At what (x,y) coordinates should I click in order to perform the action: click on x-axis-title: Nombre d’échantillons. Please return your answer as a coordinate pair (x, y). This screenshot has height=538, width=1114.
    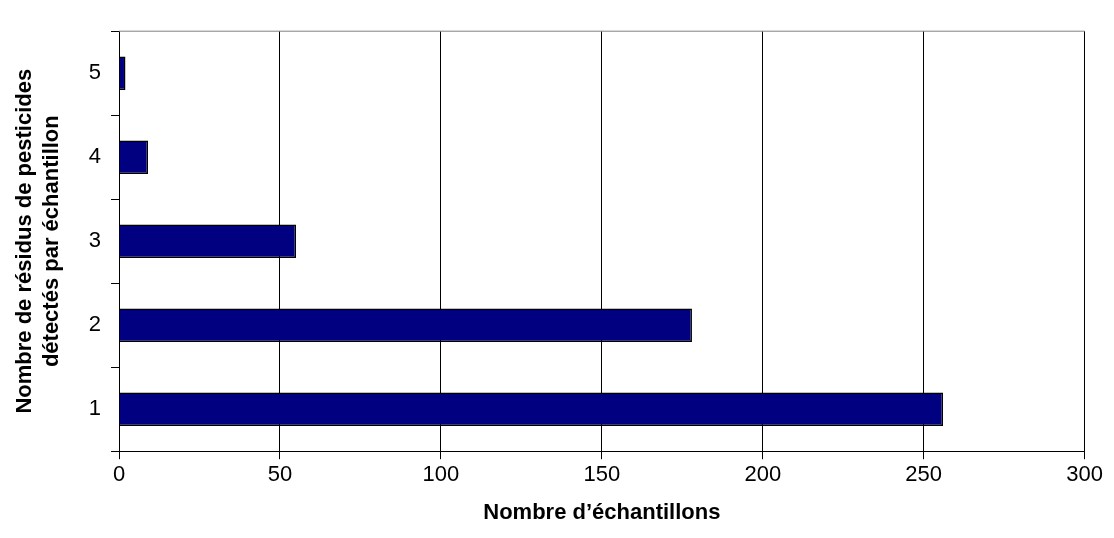
    Looking at the image, I should click on (602, 511).